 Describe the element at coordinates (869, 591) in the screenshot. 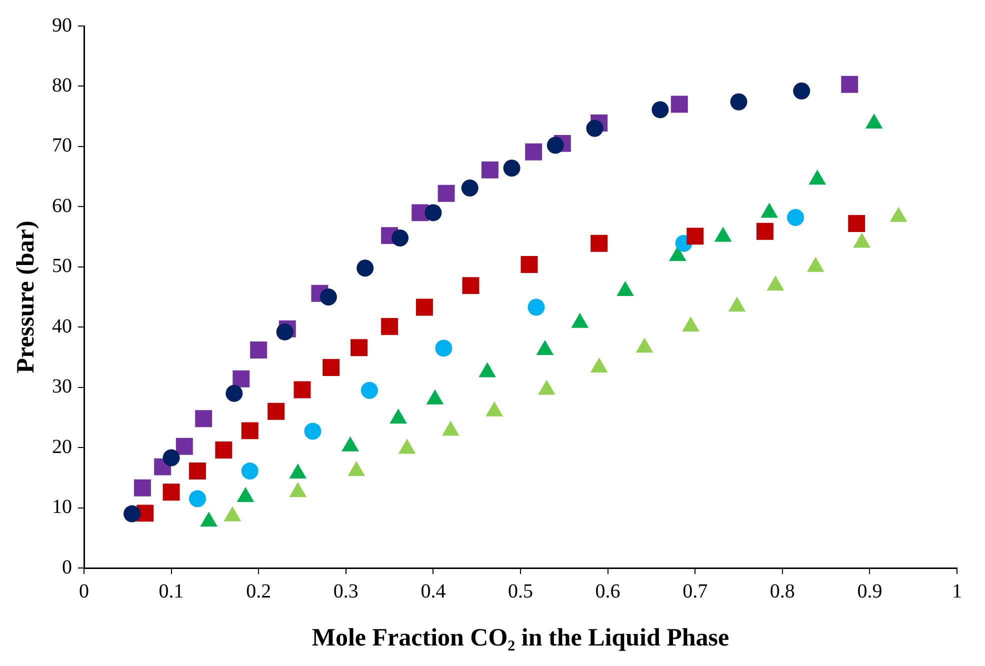

I see `x-tick-label: 0.9` at that location.